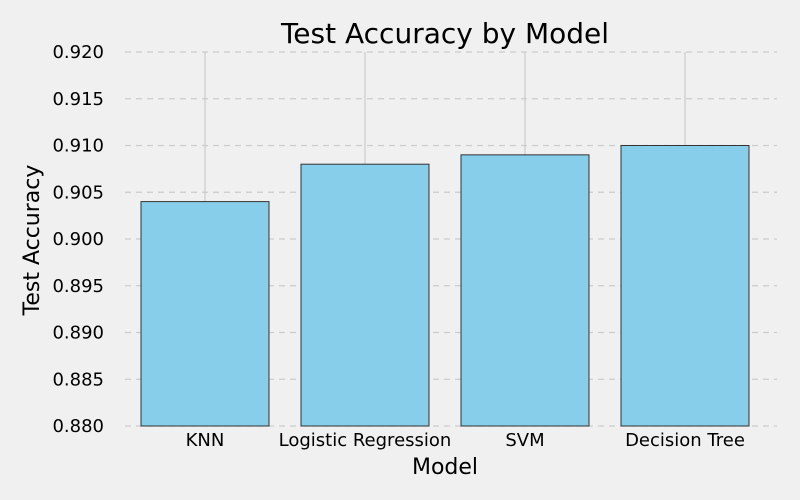 The image size is (800, 500). What do you see at coordinates (205, 314) in the screenshot?
I see `bar-knn` at bounding box center [205, 314].